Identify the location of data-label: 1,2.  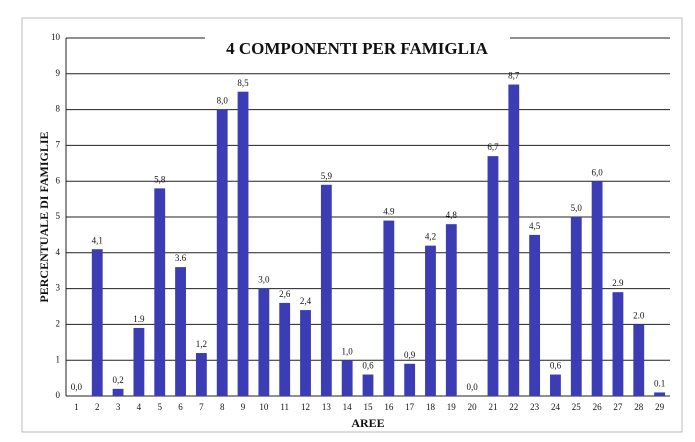
(201, 344).